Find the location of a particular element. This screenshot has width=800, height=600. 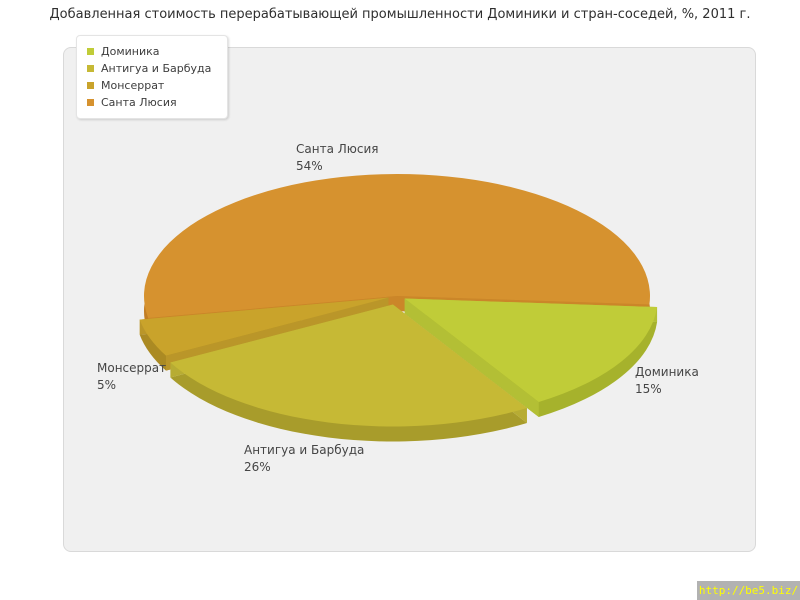

slice-label-pct: 5% is located at coordinates (107, 385).